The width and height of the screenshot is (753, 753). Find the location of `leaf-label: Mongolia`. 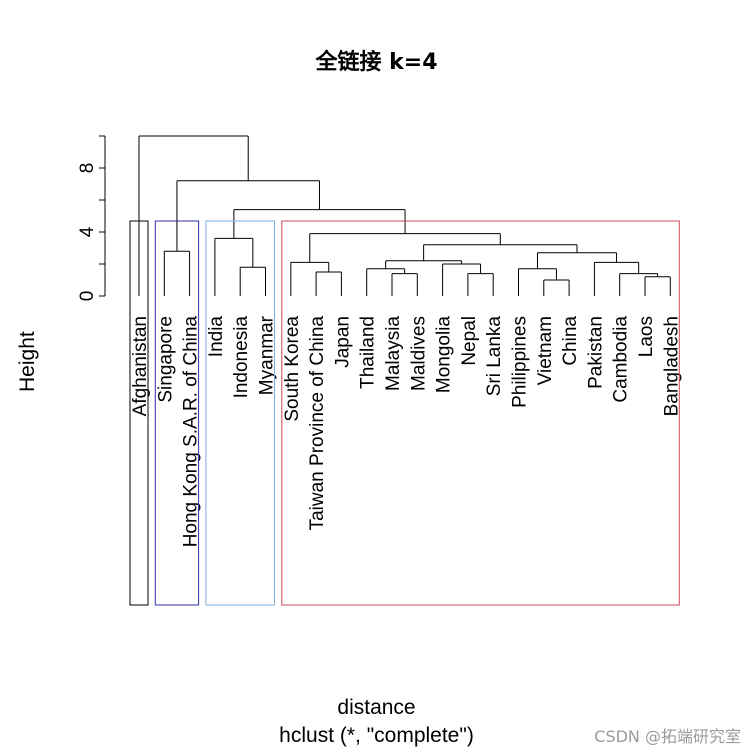

leaf-label: Mongolia is located at coordinates (444, 355).